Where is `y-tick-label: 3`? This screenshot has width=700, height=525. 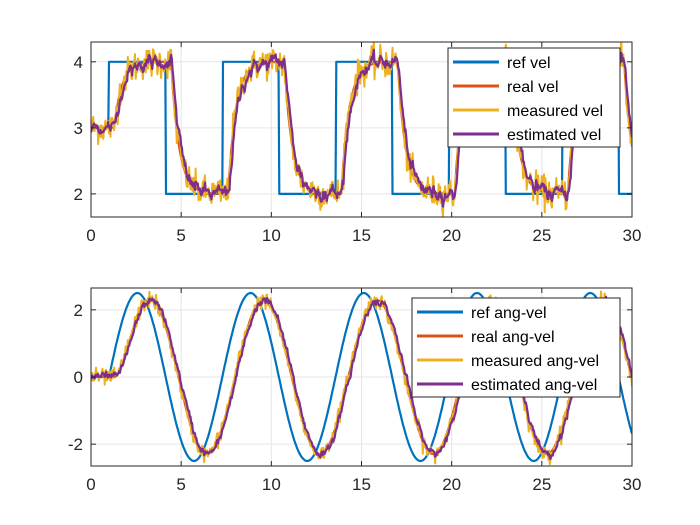 y-tick-label: 3 is located at coordinates (78, 128).